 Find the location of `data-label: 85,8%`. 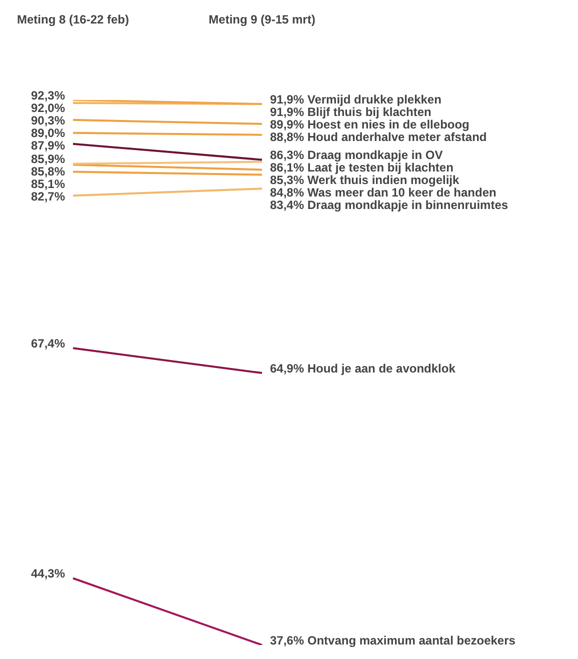

data-label: 85,8% is located at coordinates (48, 171).